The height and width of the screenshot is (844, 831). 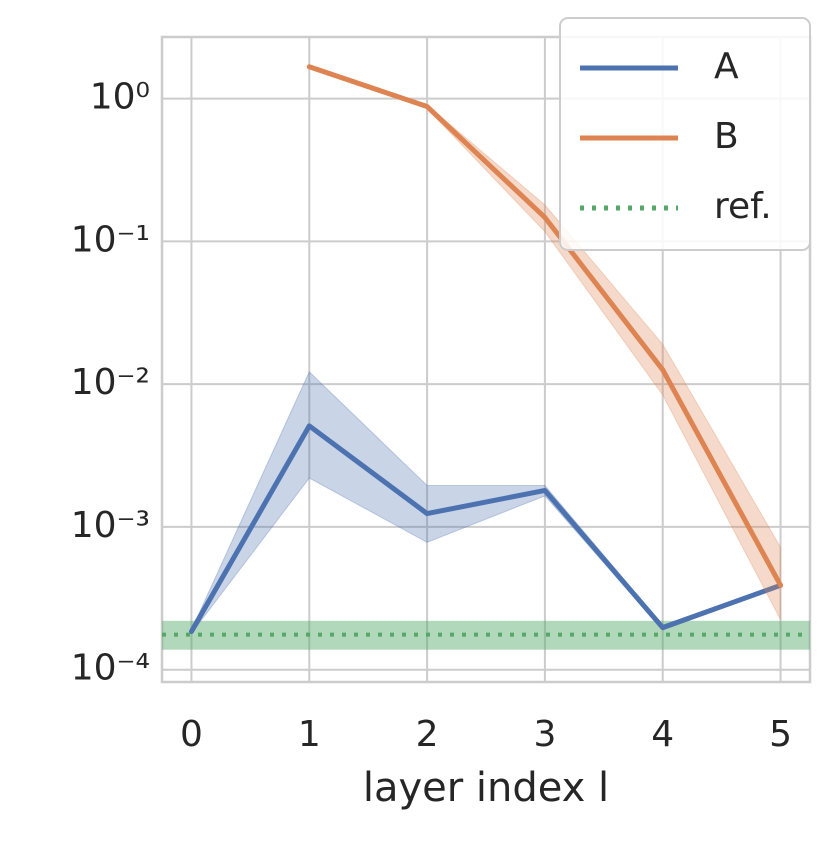 I want to click on x-tick-label: 4, so click(x=662, y=734).